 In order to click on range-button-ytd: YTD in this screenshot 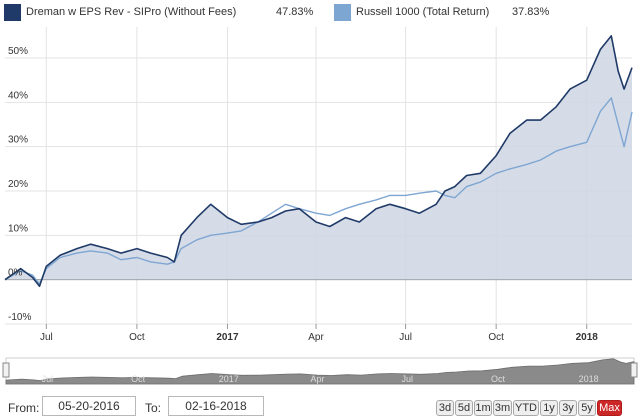, I will do `click(526, 408)`.